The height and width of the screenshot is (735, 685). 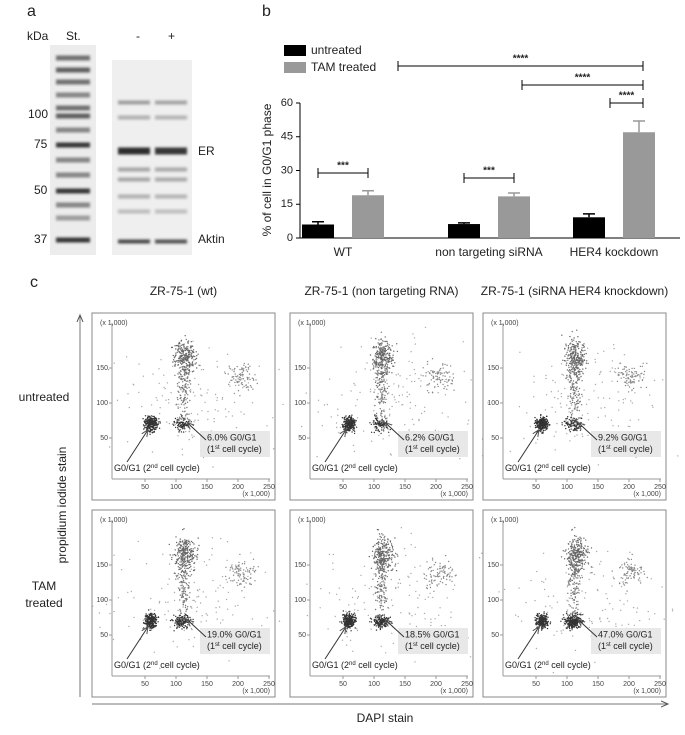 I want to click on bar, so click(x=368, y=216).